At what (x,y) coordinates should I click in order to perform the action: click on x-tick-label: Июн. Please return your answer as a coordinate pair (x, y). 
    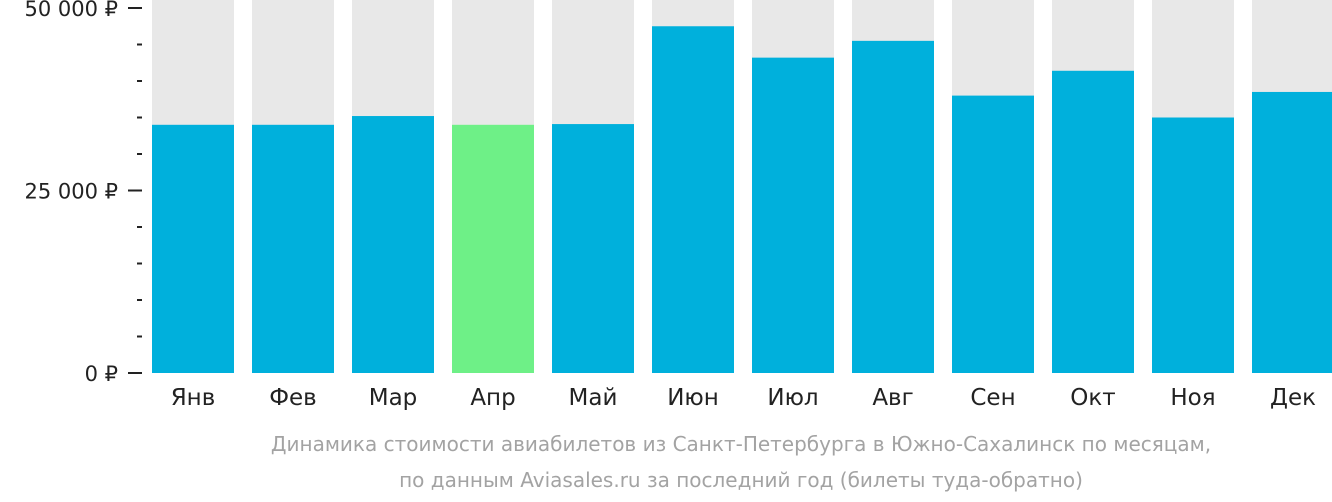
    Looking at the image, I should click on (693, 398).